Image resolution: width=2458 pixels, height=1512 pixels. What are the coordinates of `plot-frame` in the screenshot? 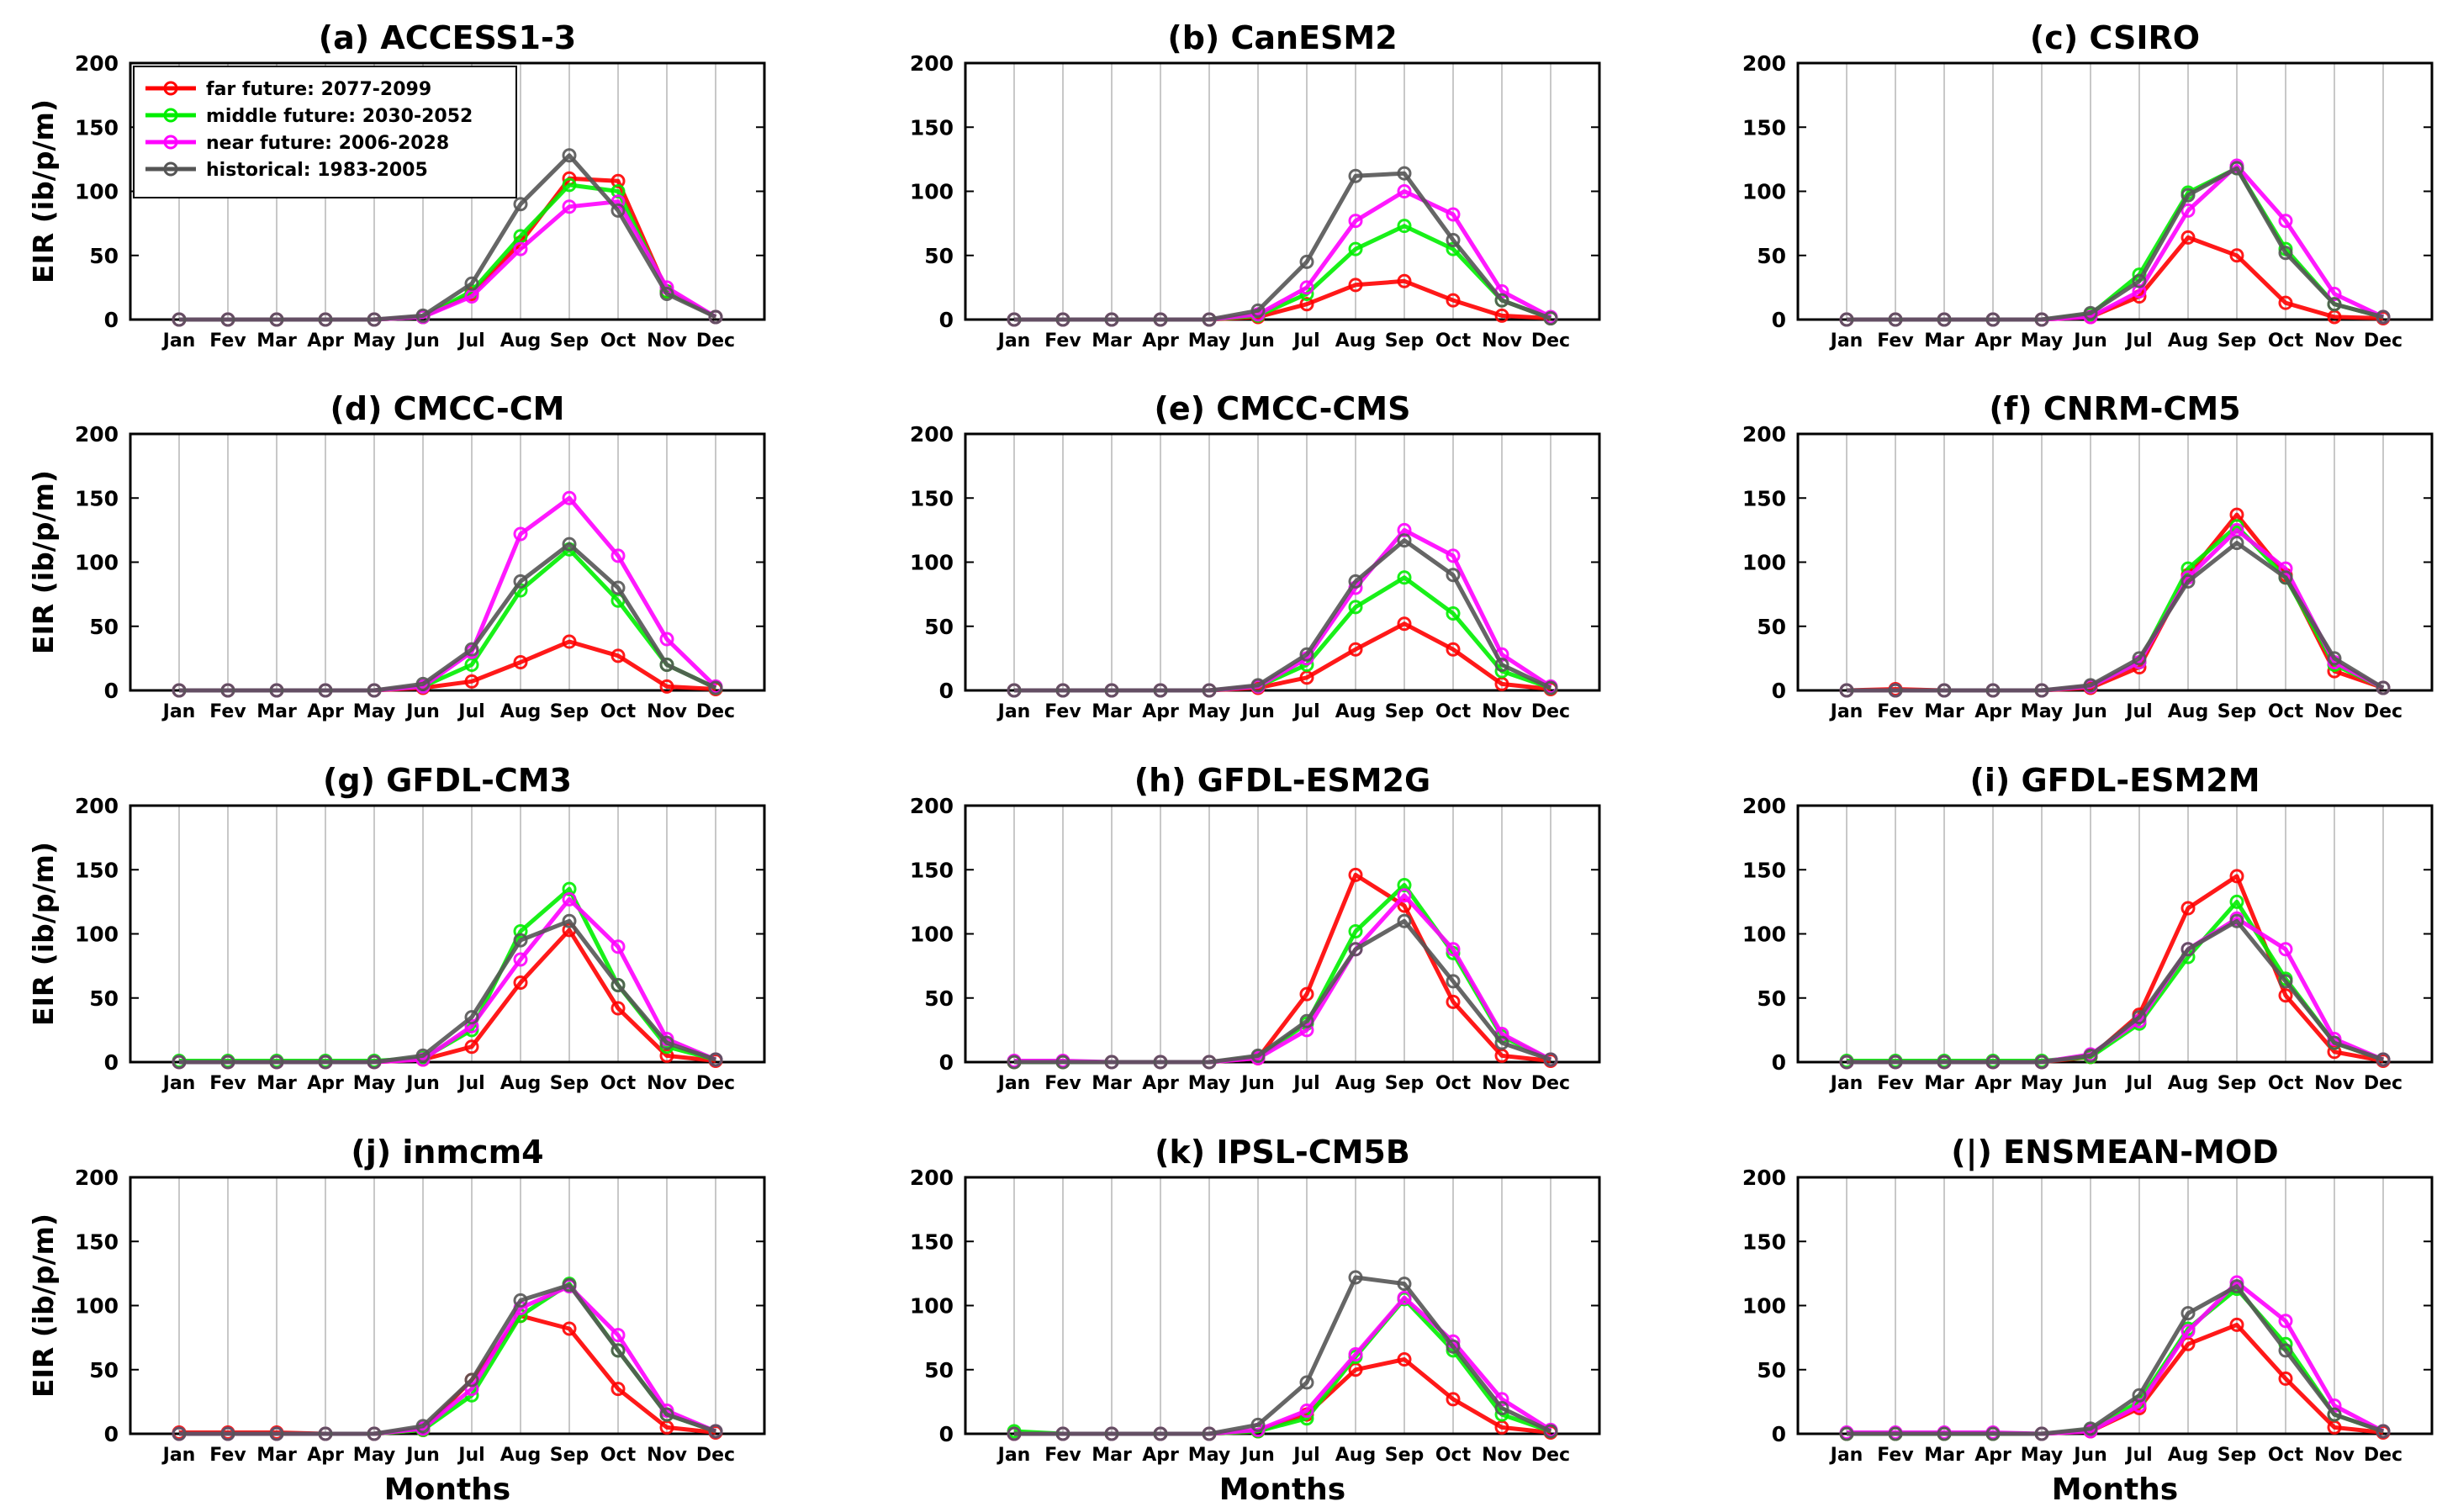 It's located at (447, 934).